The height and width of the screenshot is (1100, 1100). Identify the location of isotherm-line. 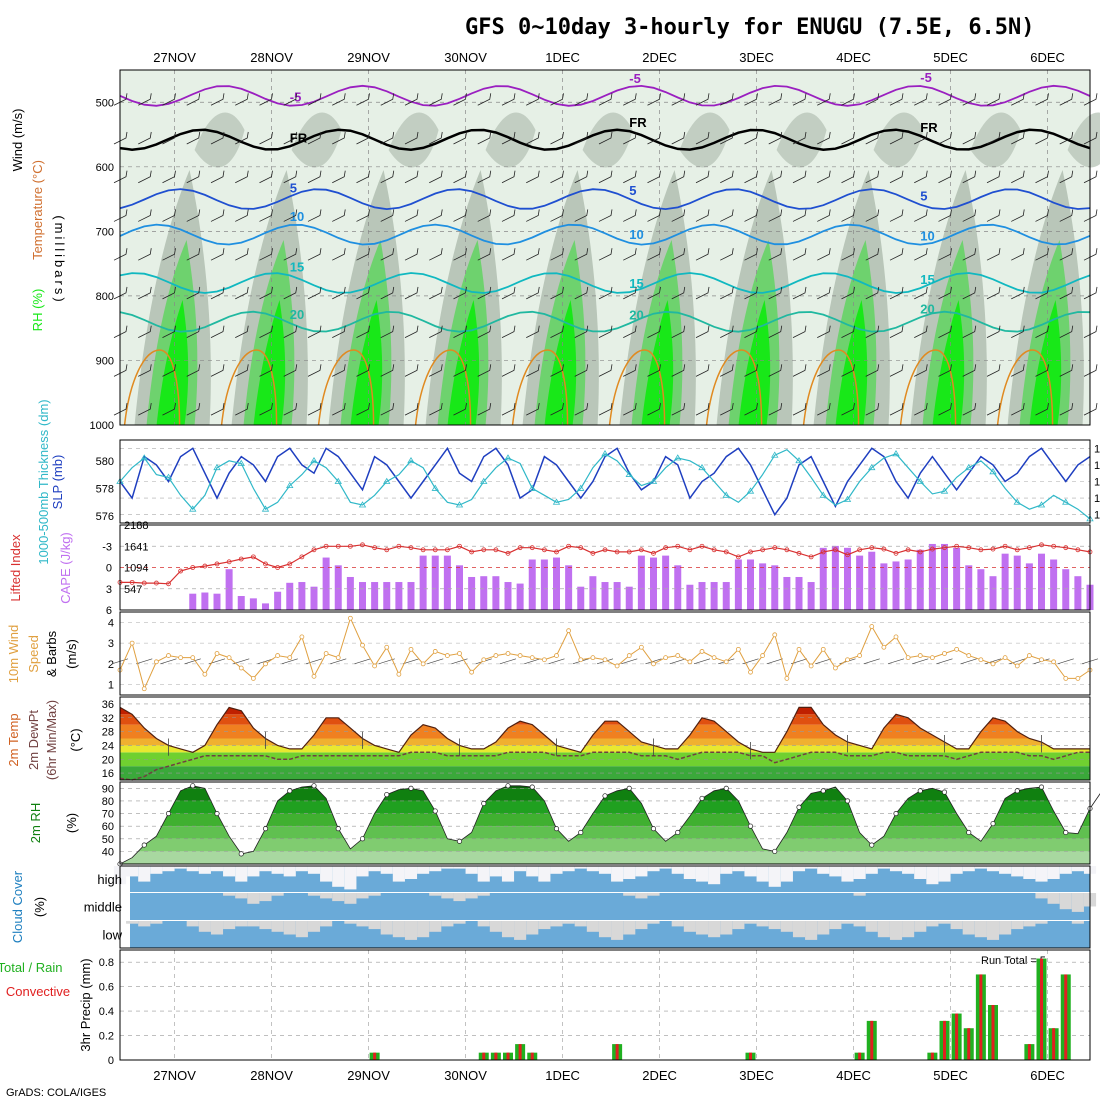
(605, 321).